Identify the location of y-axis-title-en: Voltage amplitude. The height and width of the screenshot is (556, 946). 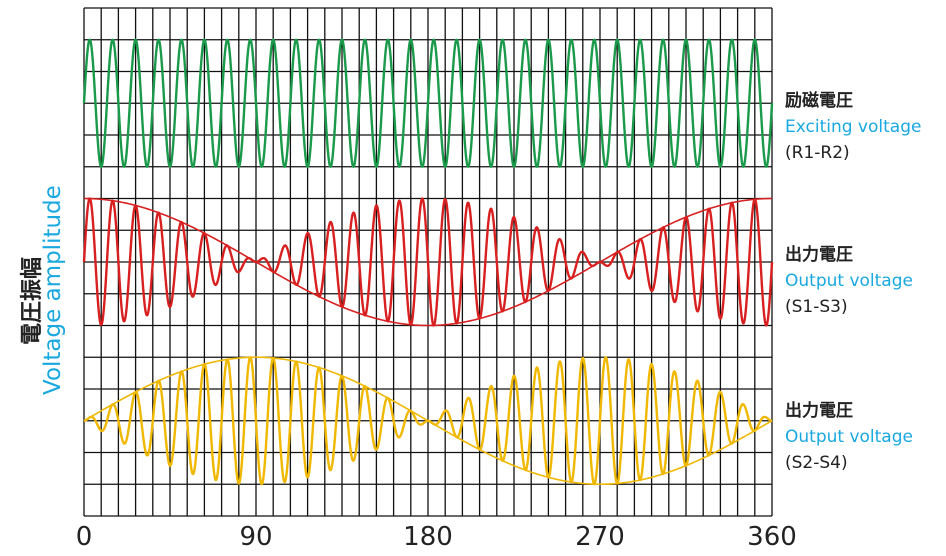
(53, 290).